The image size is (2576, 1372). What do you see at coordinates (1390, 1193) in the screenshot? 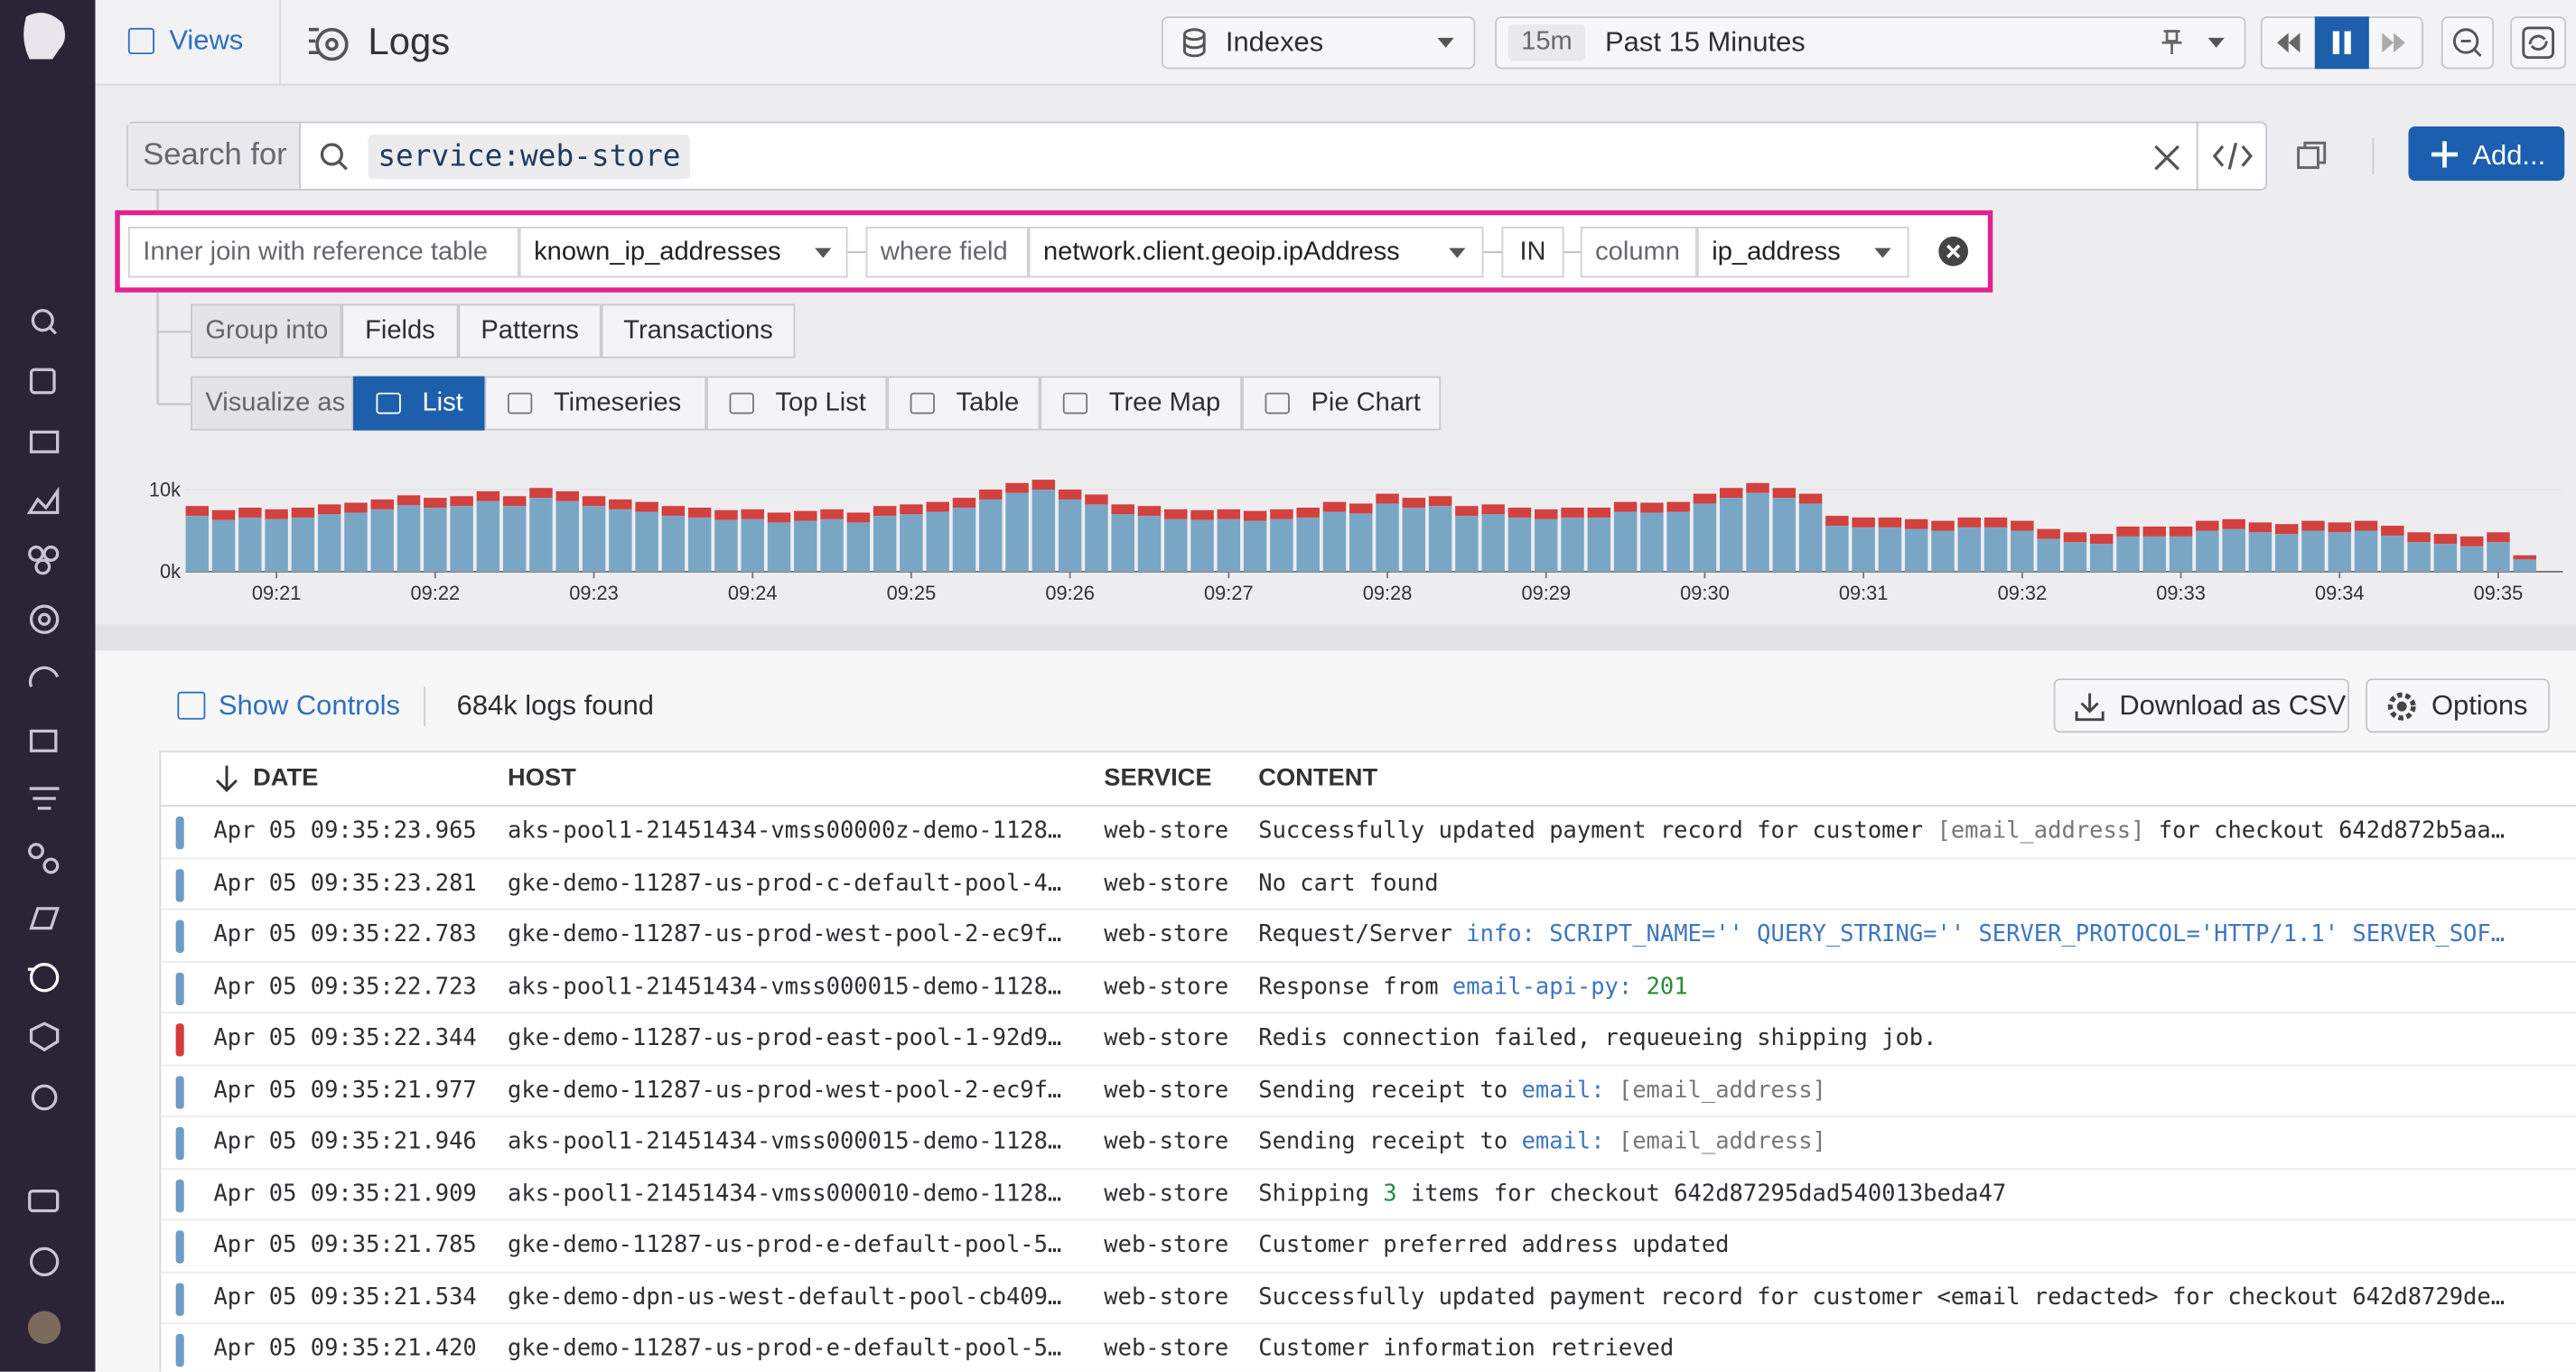
I see `content-segment: 3` at bounding box center [1390, 1193].